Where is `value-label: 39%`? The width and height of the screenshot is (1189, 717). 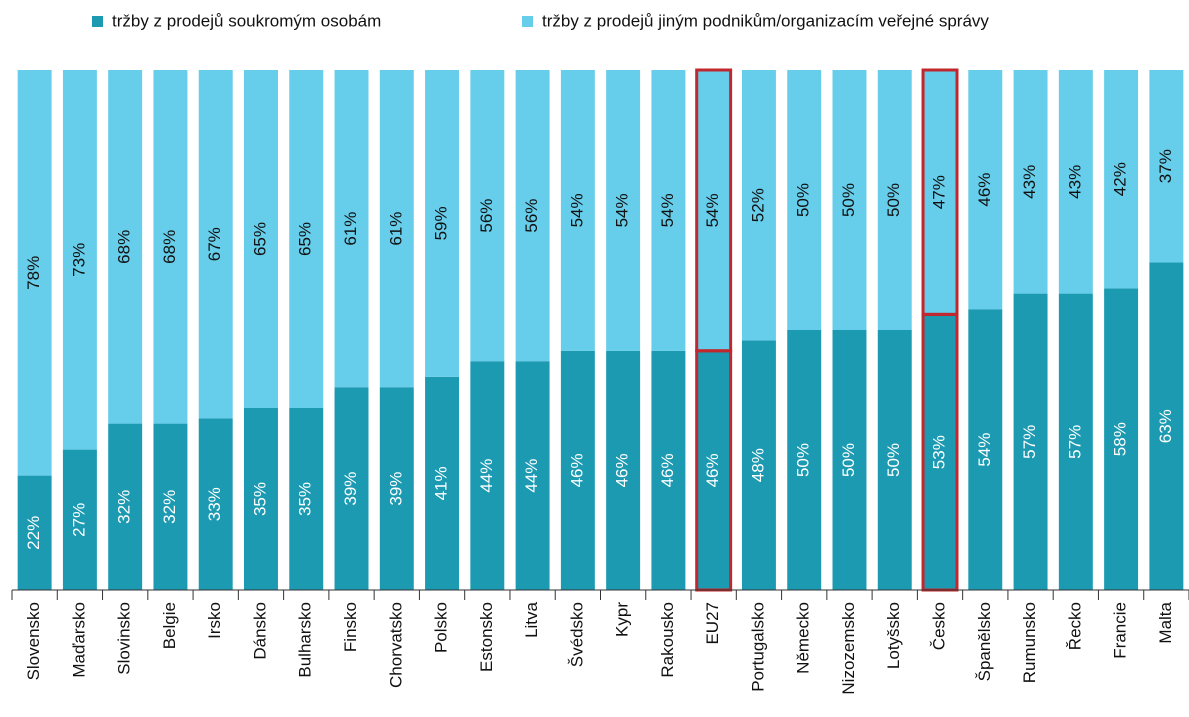
value-label: 39% is located at coordinates (395, 489).